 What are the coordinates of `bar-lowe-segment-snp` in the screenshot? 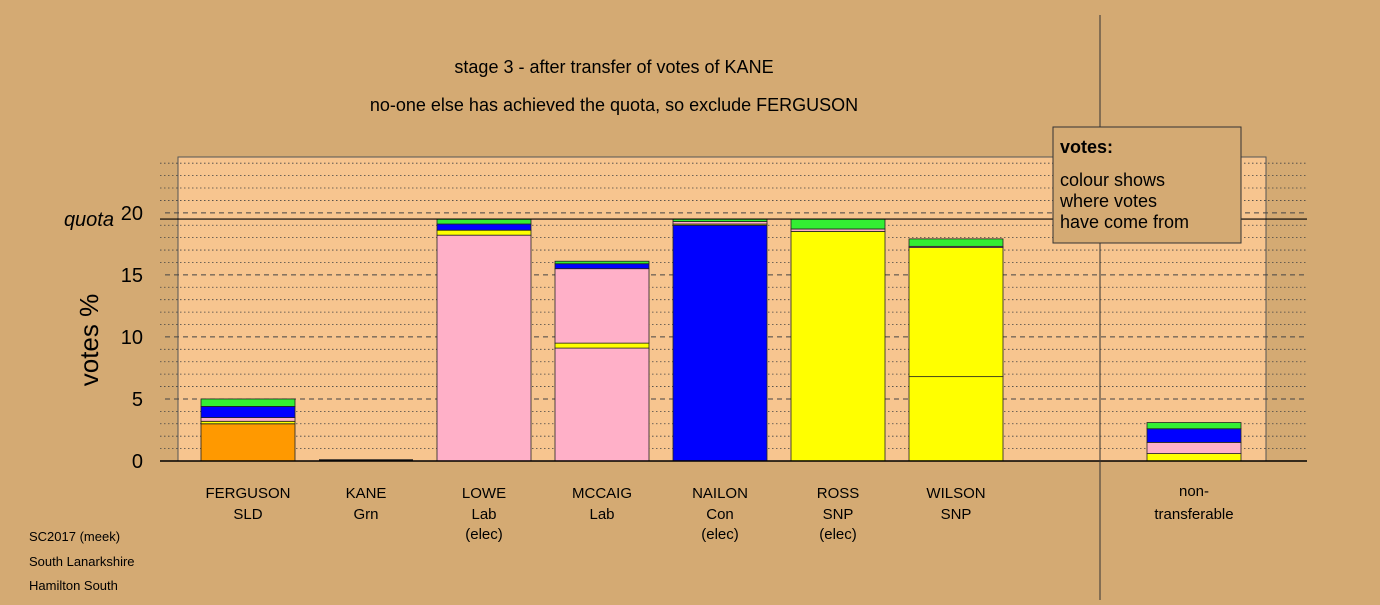 It's located at (484, 232).